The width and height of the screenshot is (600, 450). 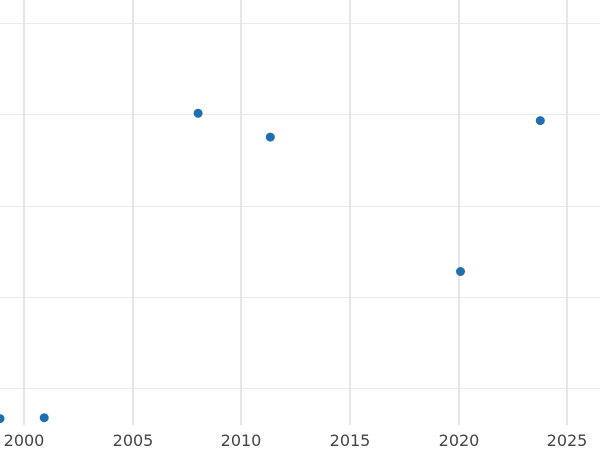 I want to click on x-tick-label: 2000, so click(x=24, y=440).